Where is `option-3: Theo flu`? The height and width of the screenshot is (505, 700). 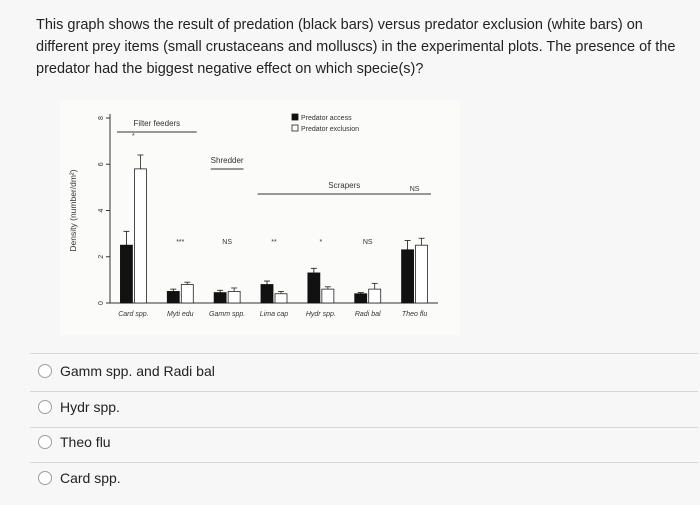
option-3: Theo flu is located at coordinates (74, 442).